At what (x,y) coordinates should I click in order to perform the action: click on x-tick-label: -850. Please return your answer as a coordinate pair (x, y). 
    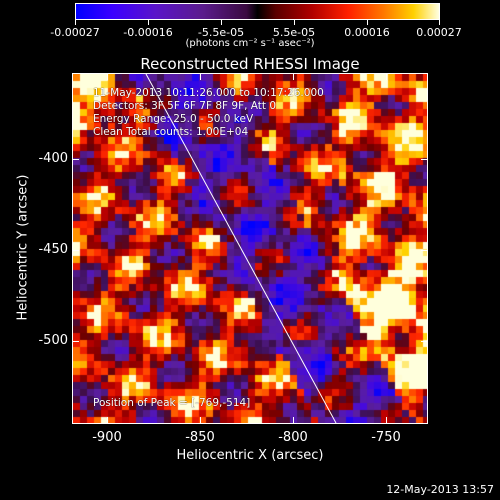
    Looking at the image, I should click on (200, 437).